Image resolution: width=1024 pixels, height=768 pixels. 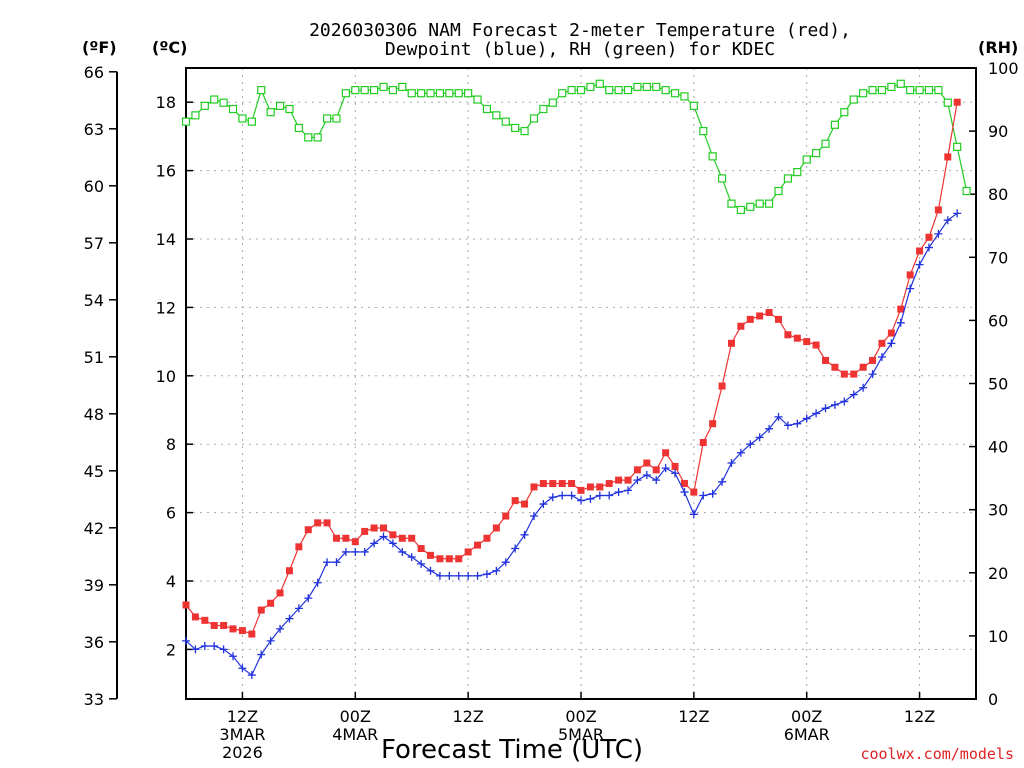 I want to click on fahrenheit-tick-label-54: 54, so click(x=94, y=300).